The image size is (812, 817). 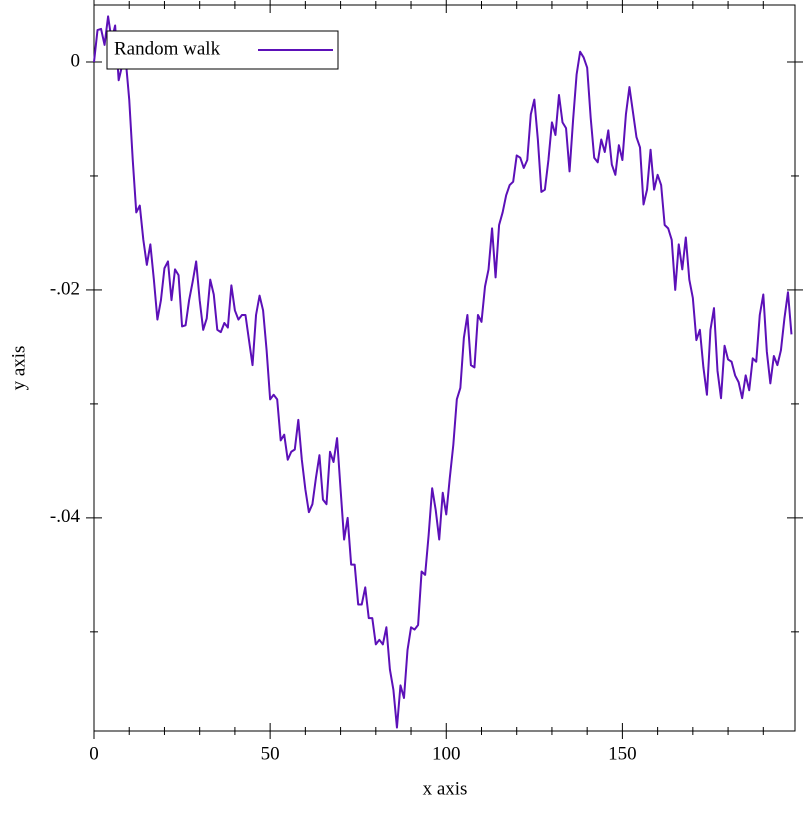 I want to click on x-axis-label: x axis, so click(x=445, y=788).